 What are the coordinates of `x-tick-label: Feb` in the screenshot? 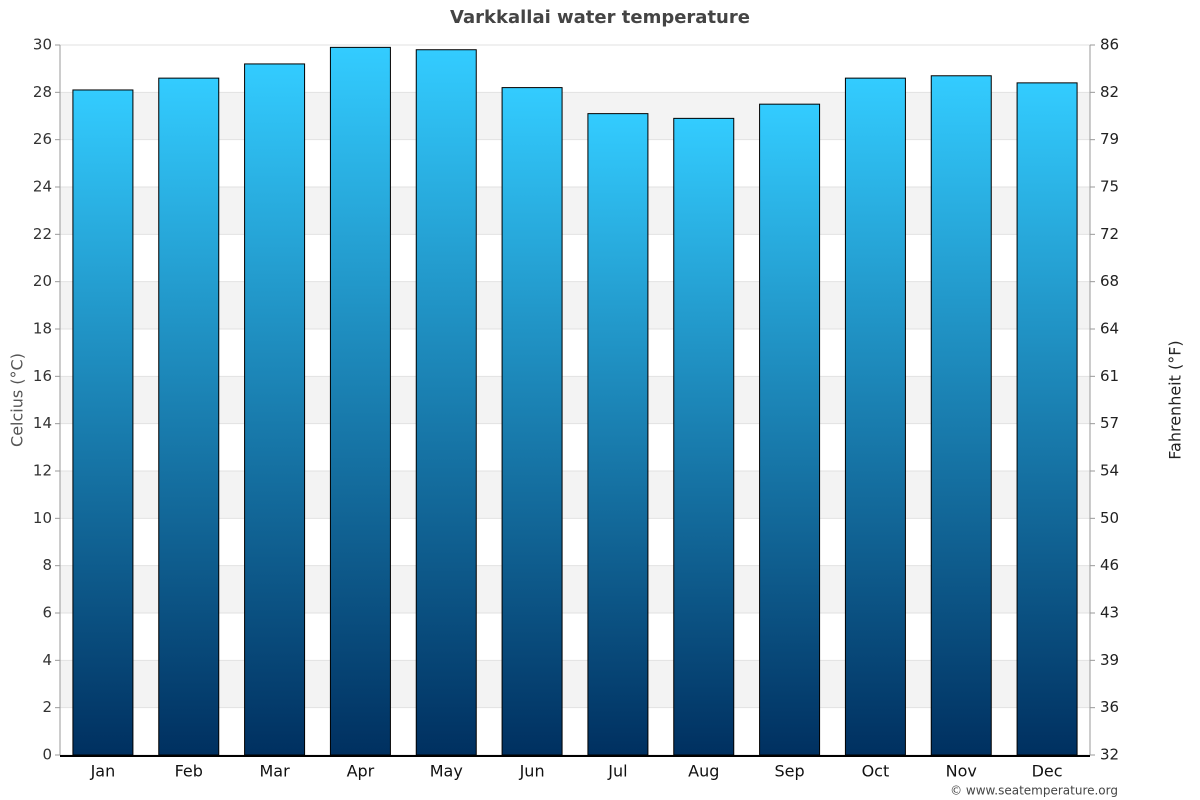 It's located at (189, 771).